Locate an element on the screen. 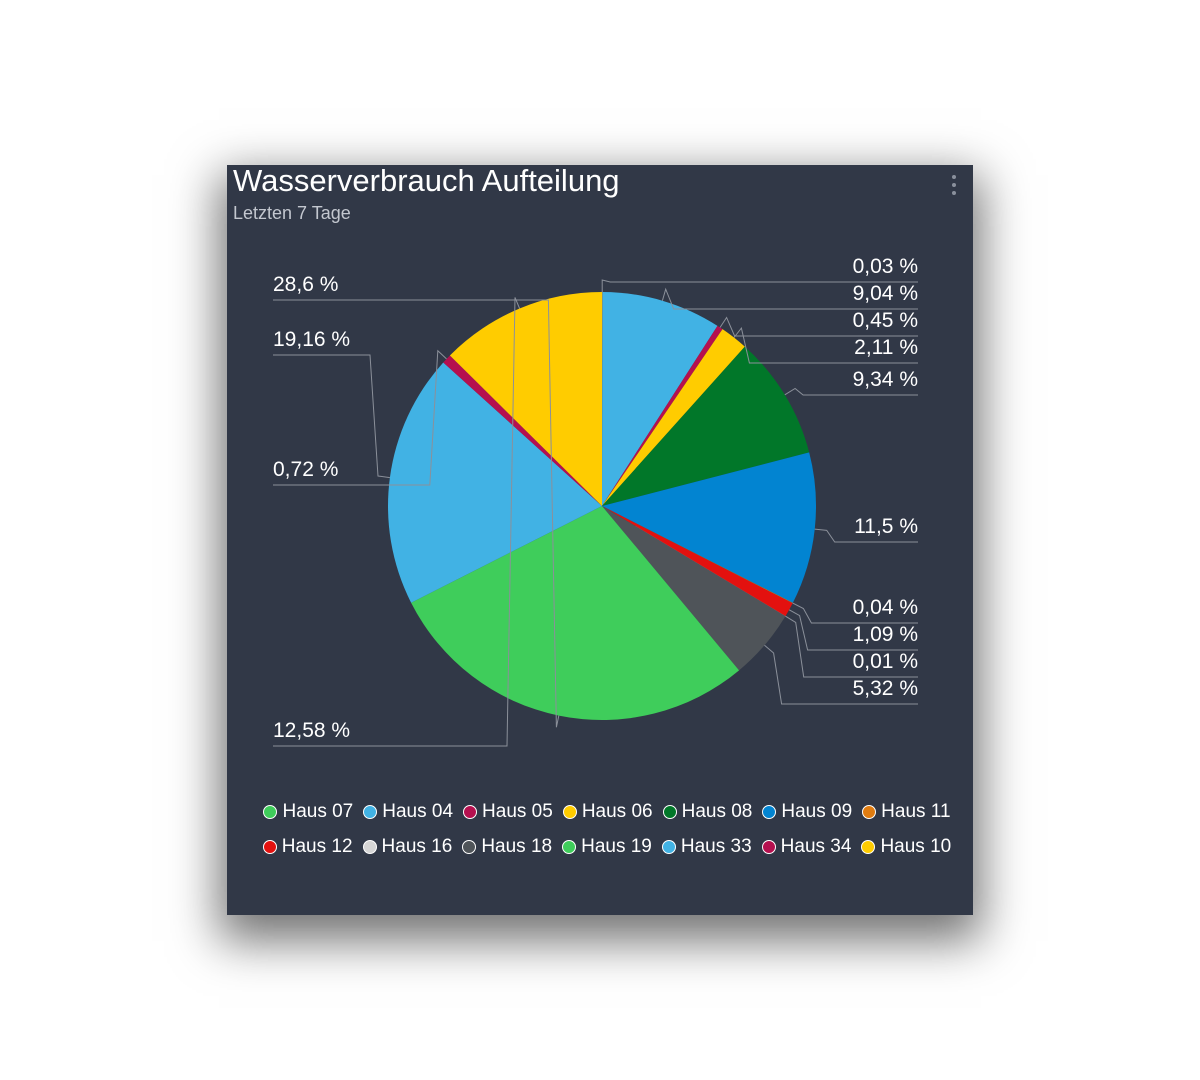 The width and height of the screenshot is (1200, 1080). data-label: 19,16 % is located at coordinates (311, 339).